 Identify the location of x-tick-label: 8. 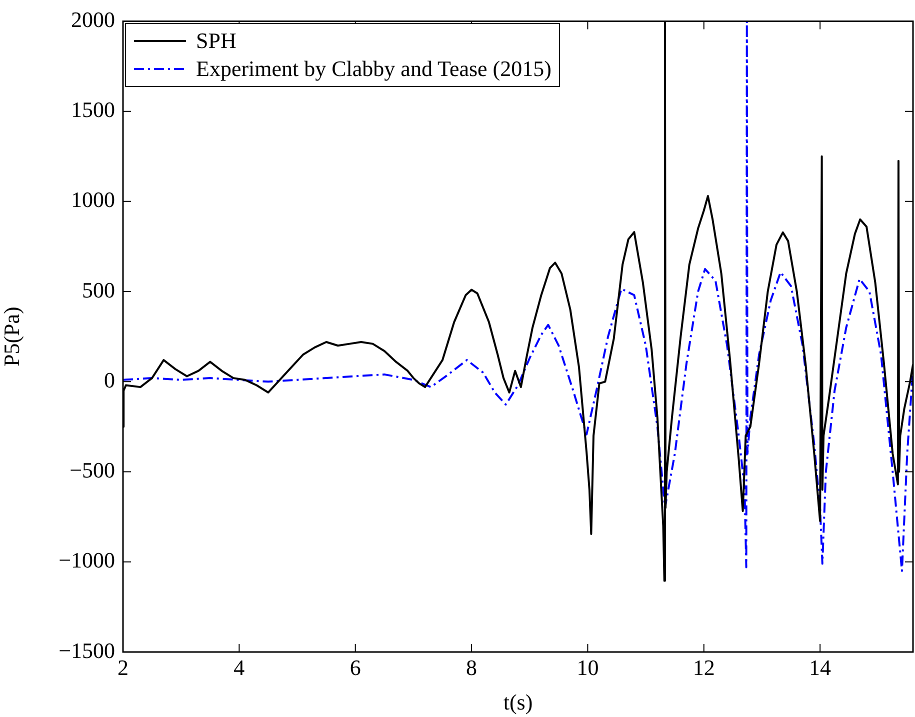
(472, 667).